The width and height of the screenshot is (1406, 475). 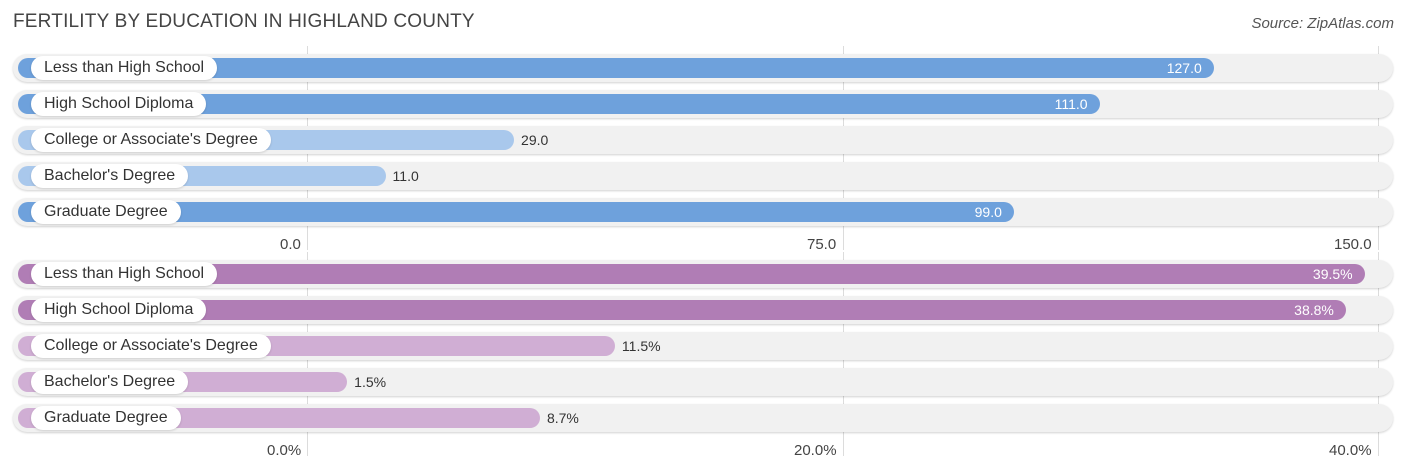 What do you see at coordinates (284, 450) in the screenshot?
I see `axis-tick-label: 0.0%` at bounding box center [284, 450].